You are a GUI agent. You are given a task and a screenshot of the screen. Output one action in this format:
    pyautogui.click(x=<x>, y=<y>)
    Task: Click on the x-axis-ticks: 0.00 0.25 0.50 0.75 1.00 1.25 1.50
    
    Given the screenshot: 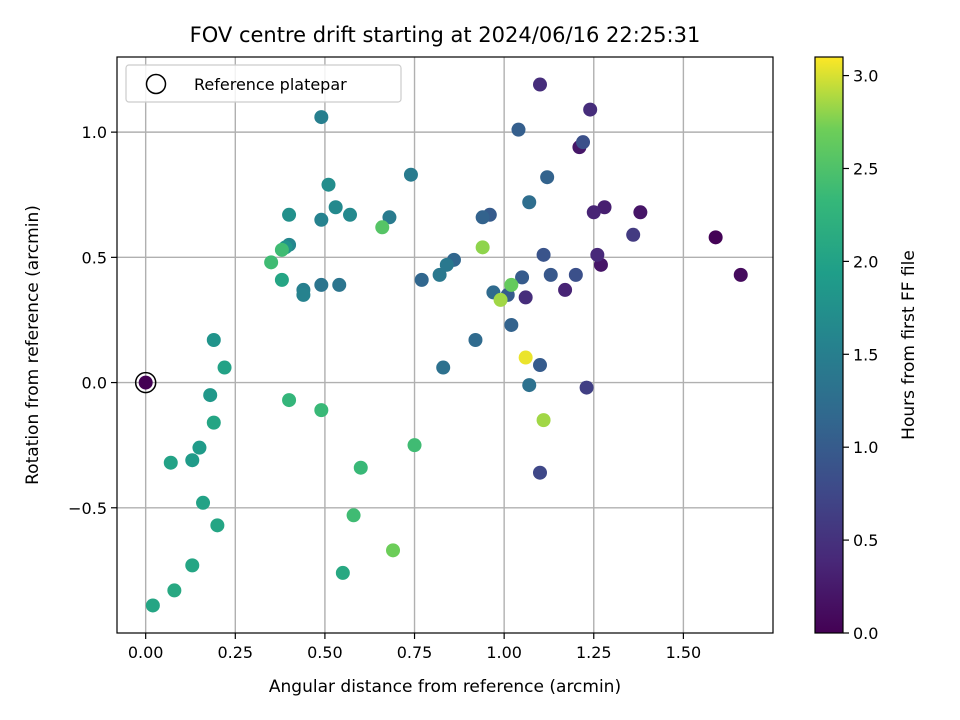 What is the action you would take?
    pyautogui.click(x=414, y=647)
    